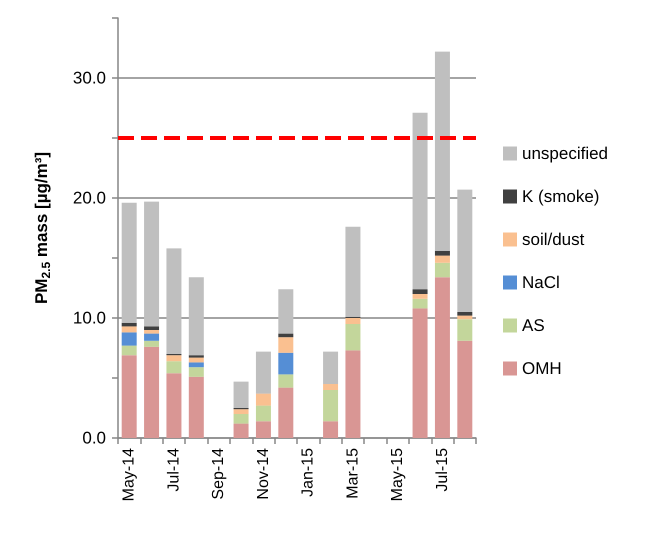  What do you see at coordinates (541, 282) in the screenshot?
I see `legend-label: NaCl` at bounding box center [541, 282].